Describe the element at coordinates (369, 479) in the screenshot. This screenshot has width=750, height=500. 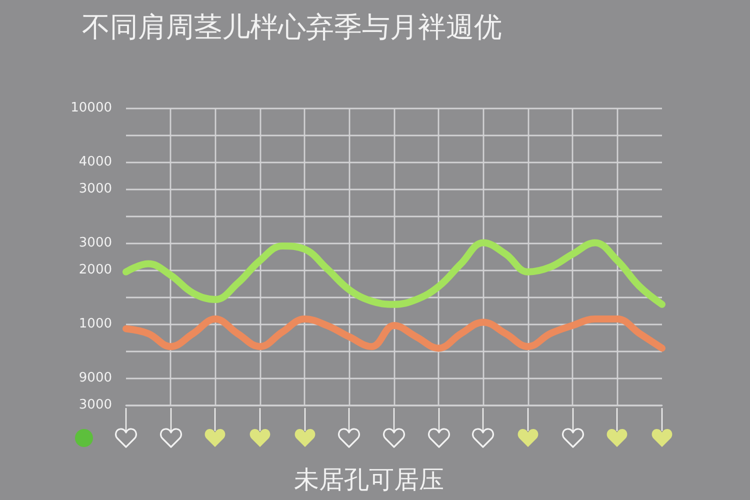
I see `x-axis-title: 未居孔可居压` at that location.